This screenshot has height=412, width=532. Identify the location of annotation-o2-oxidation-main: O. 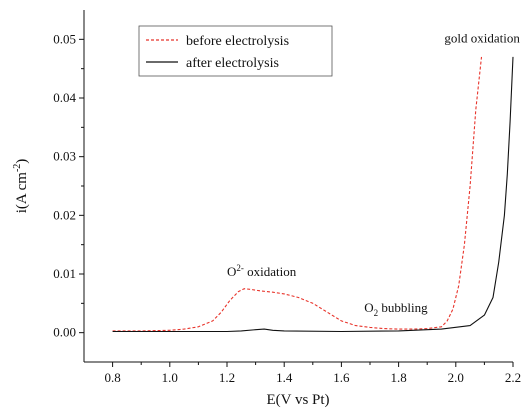
(231, 271).